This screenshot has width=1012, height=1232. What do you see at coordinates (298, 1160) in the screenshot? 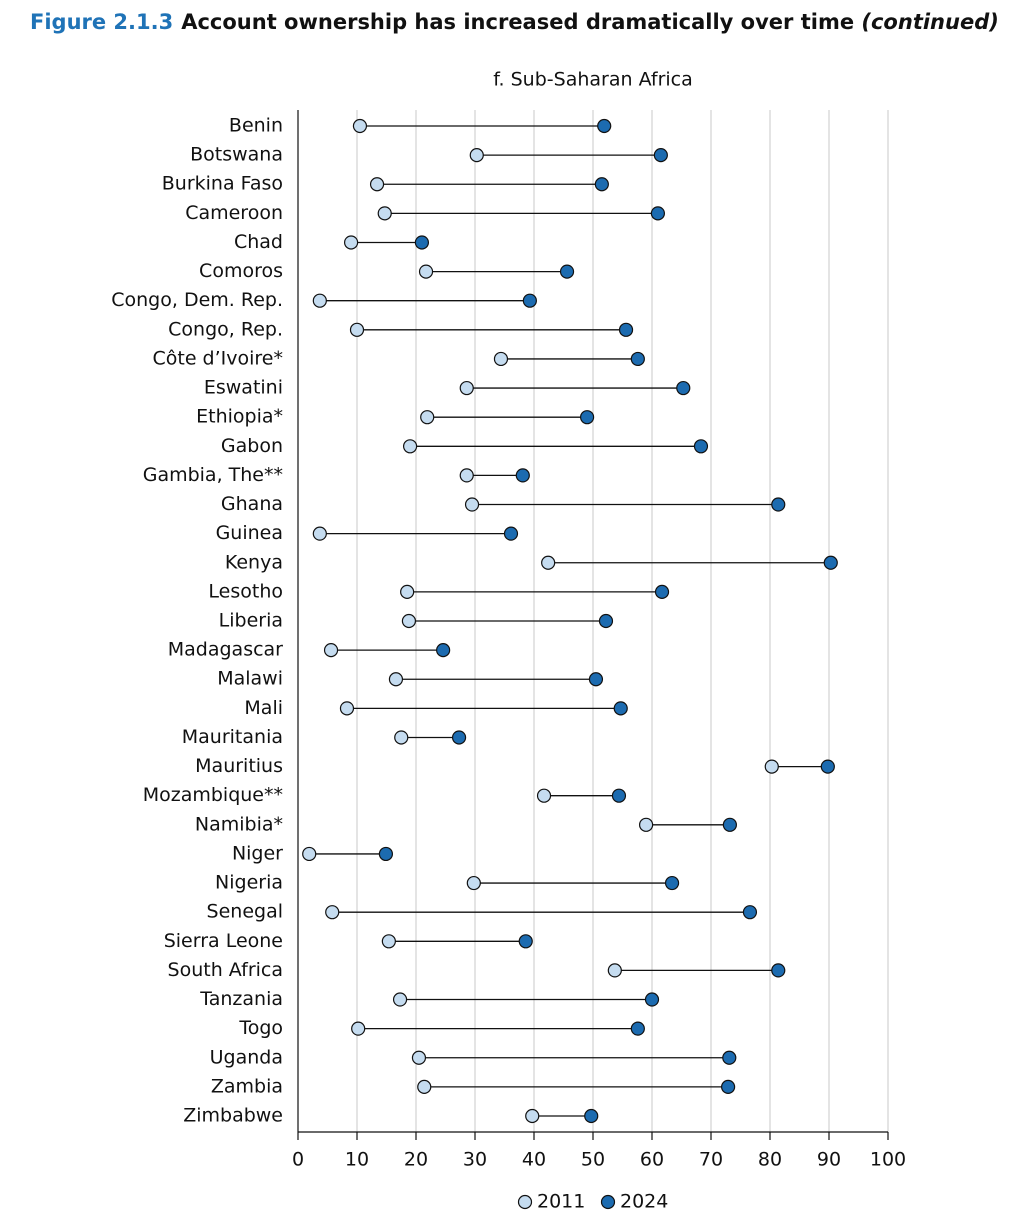
I see `x-tick-label: 0` at bounding box center [298, 1160].